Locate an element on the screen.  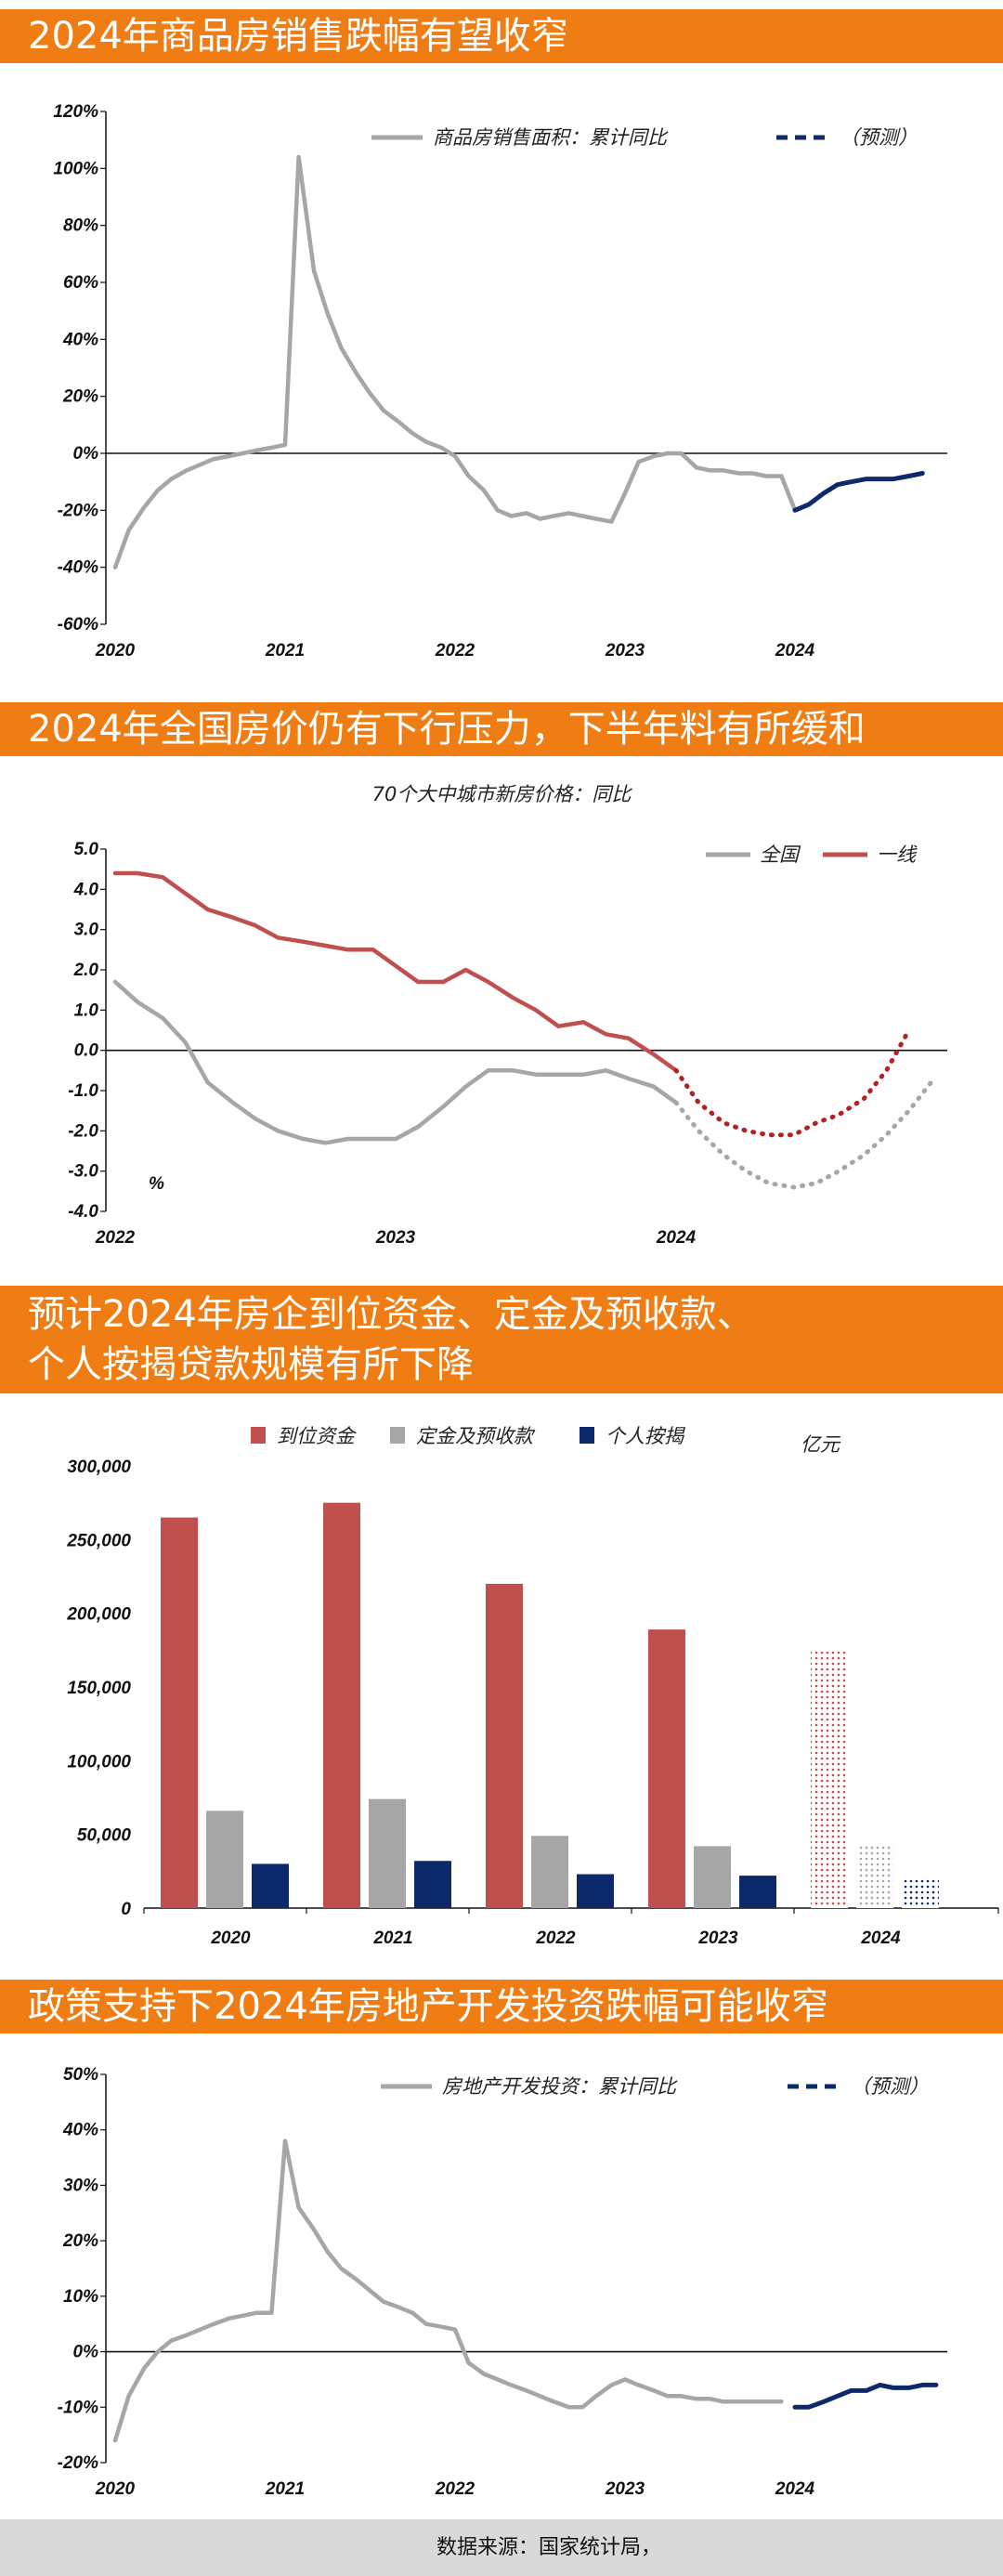
legend-label-2: 个人按揭 is located at coordinates (646, 1436).